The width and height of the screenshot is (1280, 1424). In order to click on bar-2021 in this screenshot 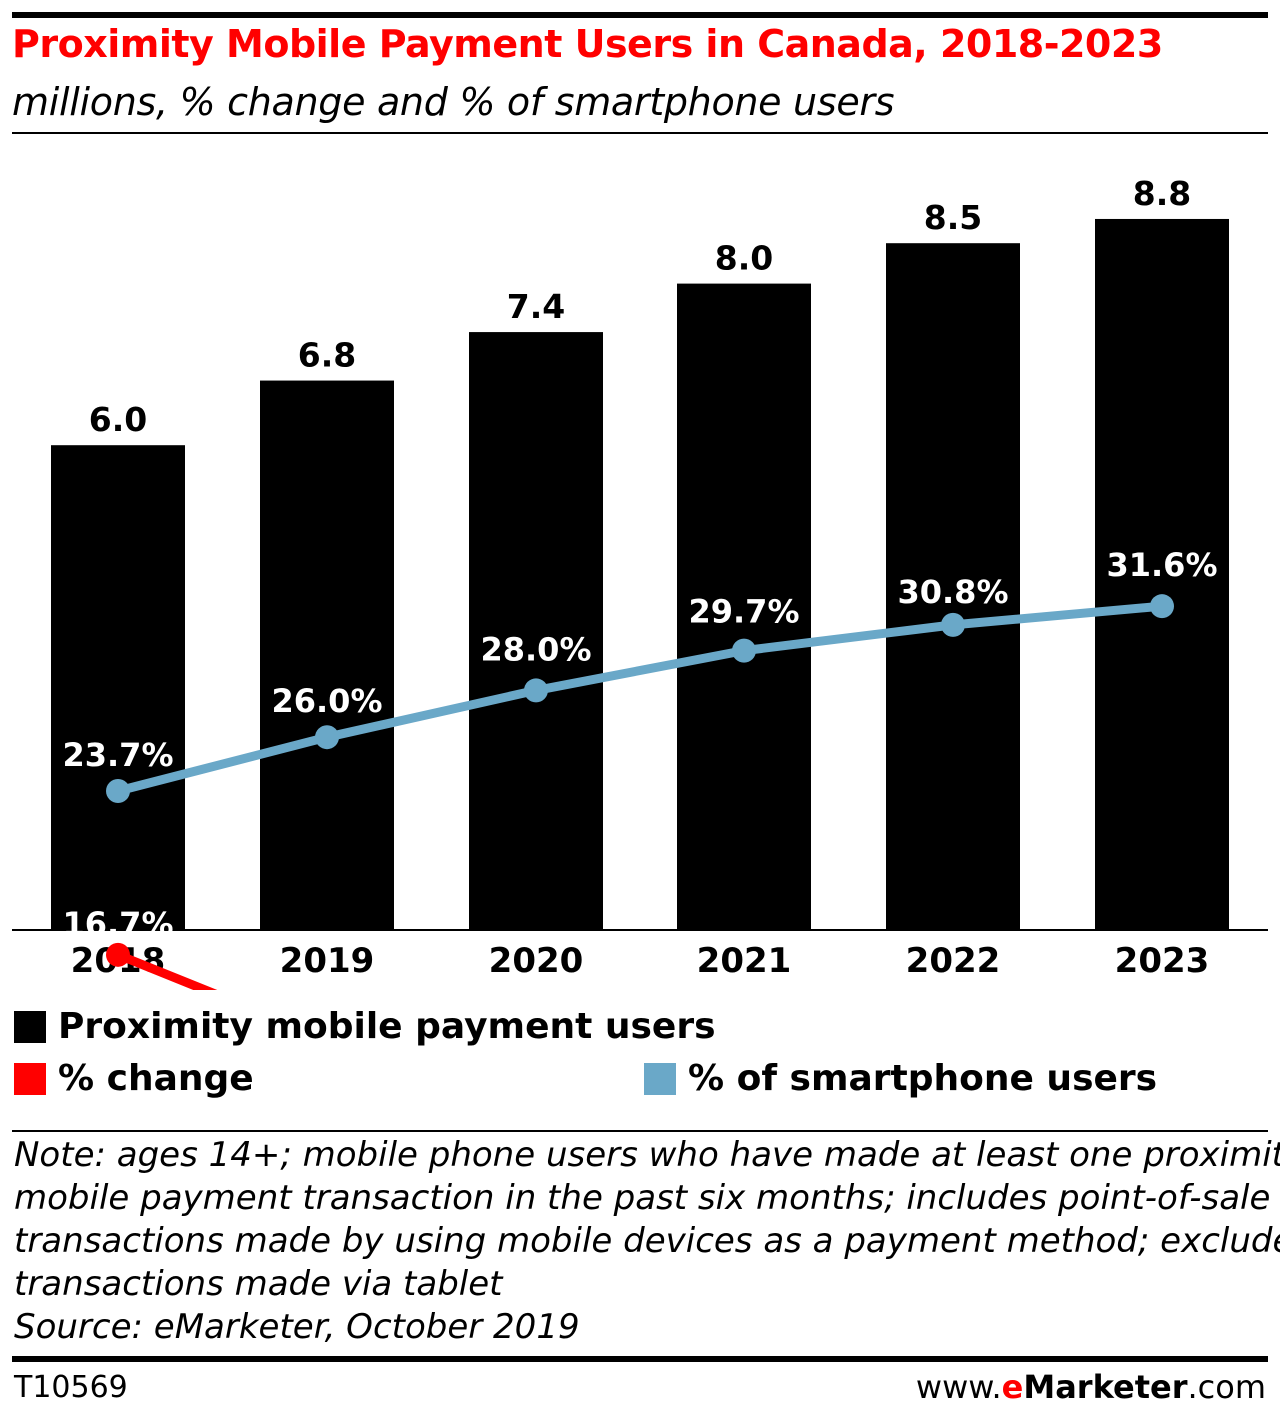, I will do `click(744, 607)`.